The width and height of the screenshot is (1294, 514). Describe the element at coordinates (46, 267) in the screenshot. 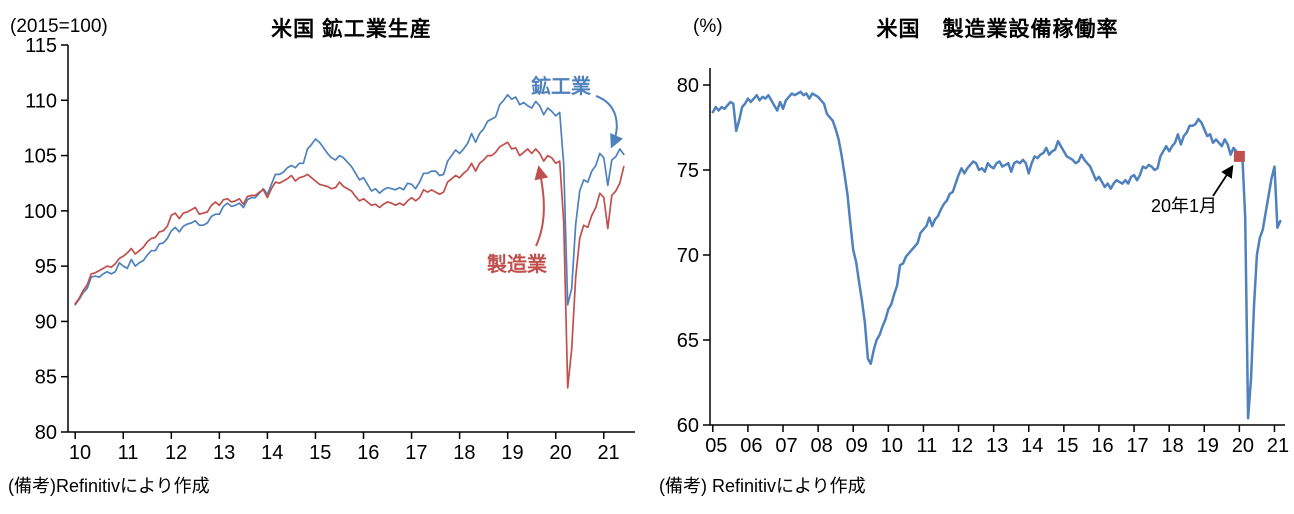

I see `svg-text: 95` at that location.